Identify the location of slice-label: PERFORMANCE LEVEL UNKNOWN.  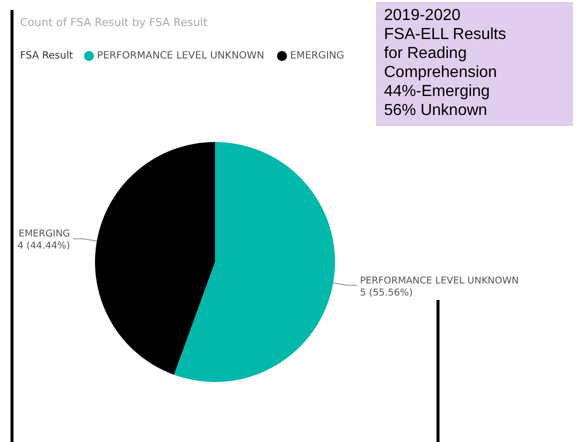
(439, 280).